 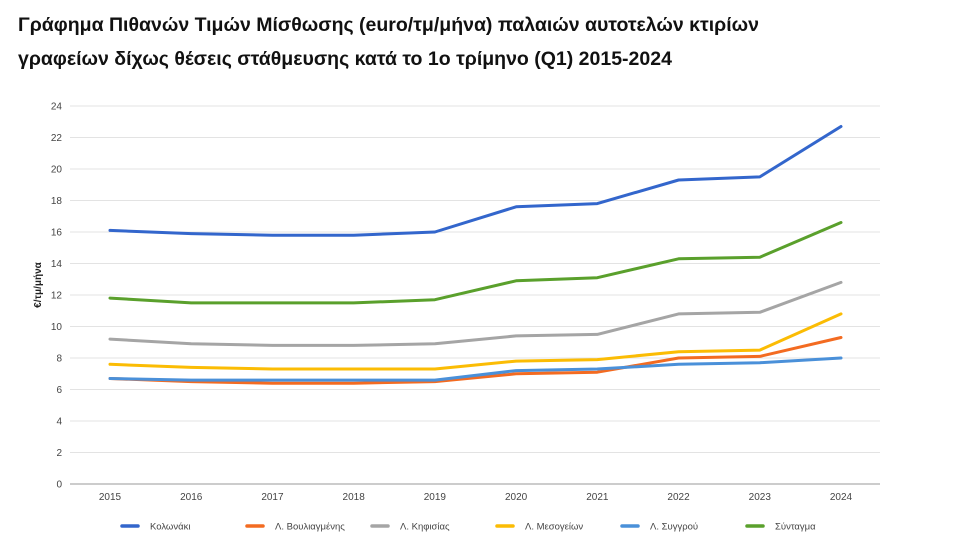 What do you see at coordinates (170, 527) in the screenshot?
I see `legend-label: Κολωνάκι` at bounding box center [170, 527].